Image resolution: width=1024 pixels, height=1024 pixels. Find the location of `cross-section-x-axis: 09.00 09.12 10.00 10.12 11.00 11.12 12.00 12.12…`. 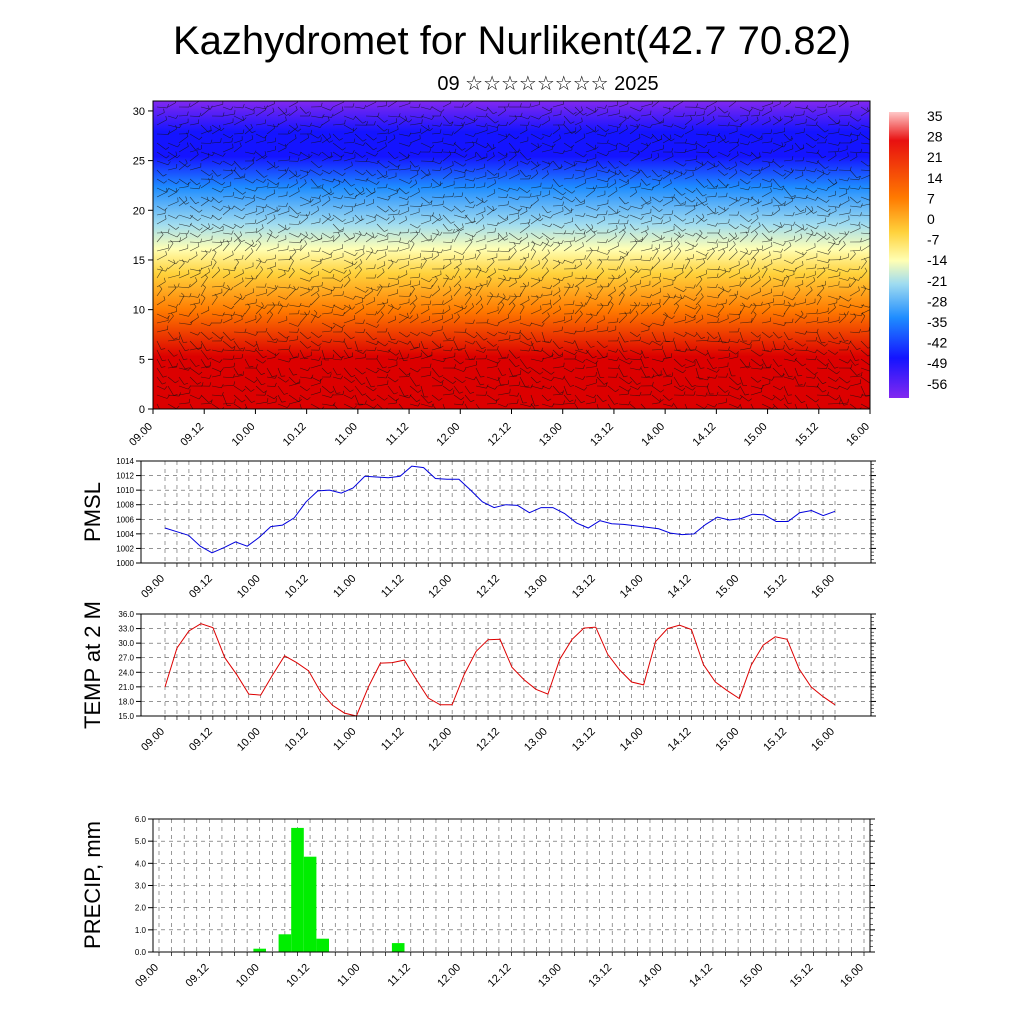

cross-section-x-axis: 09.00 09.12 10.00 10.12 11.00 11.12 12.00 12.12… is located at coordinates (499, 429).